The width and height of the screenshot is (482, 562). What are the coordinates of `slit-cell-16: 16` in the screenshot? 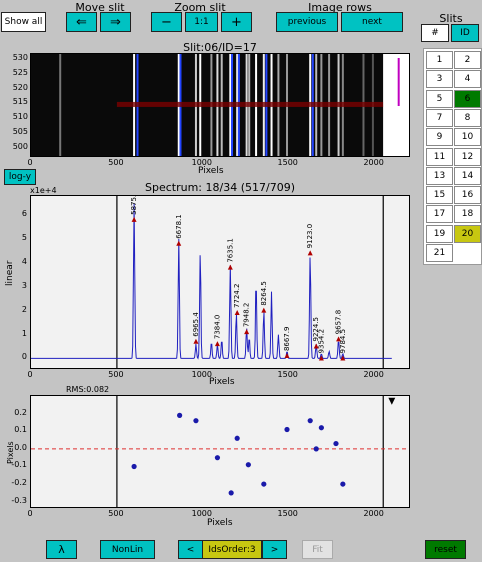 It's located at (467, 195).